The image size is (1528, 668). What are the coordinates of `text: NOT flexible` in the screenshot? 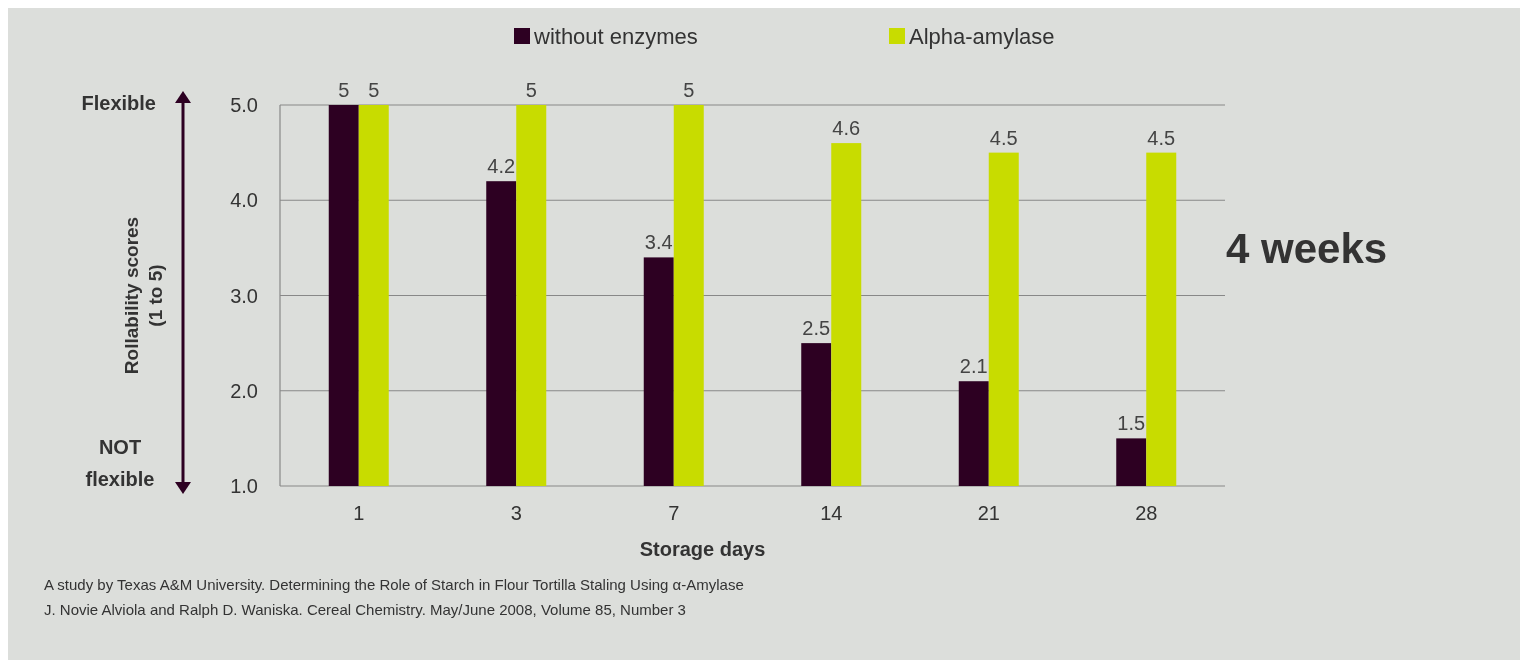 It's located at (120, 463).